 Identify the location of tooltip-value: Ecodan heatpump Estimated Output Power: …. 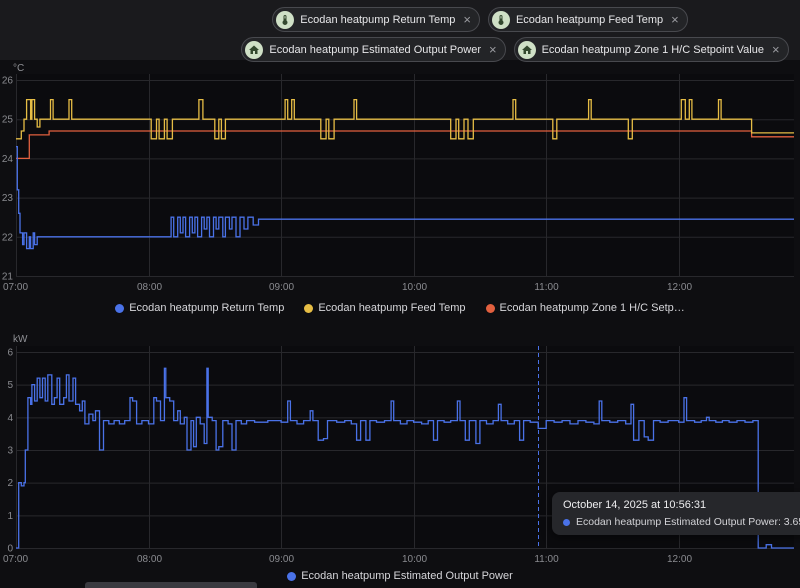
(688, 522).